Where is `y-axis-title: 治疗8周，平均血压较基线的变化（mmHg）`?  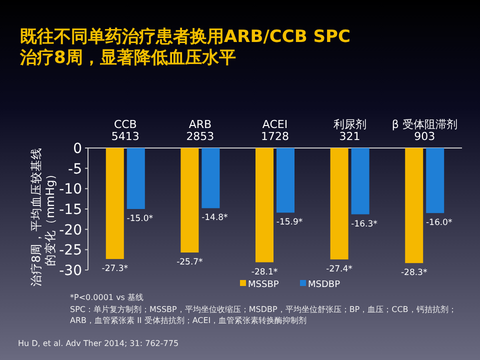 y-axis-title: 治疗8周，平均血压较基线的变化（mmHg） is located at coordinates (43, 217).